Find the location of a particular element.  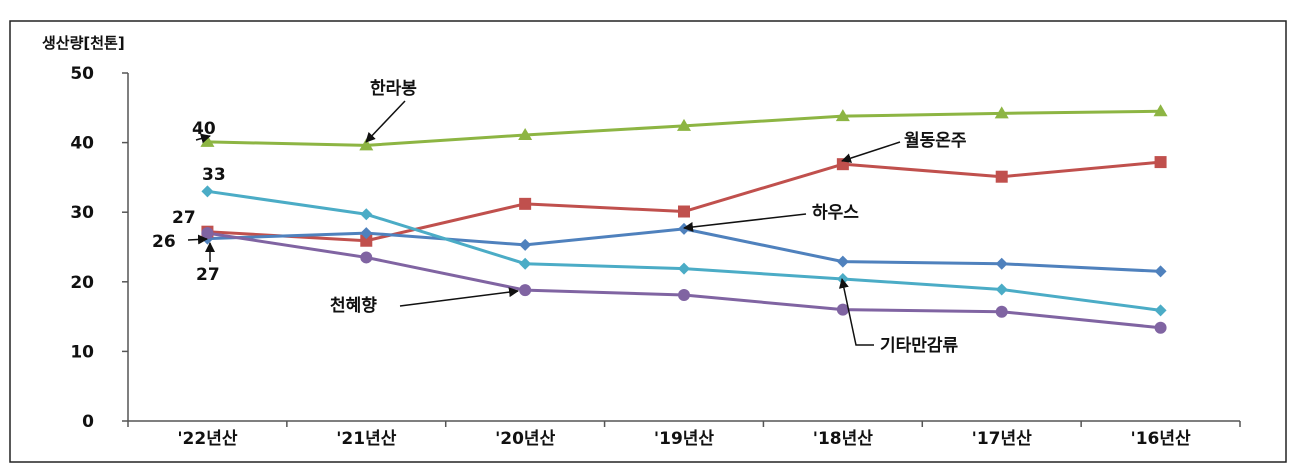

annotation-hallabong: 한라봉 is located at coordinates (393, 89).